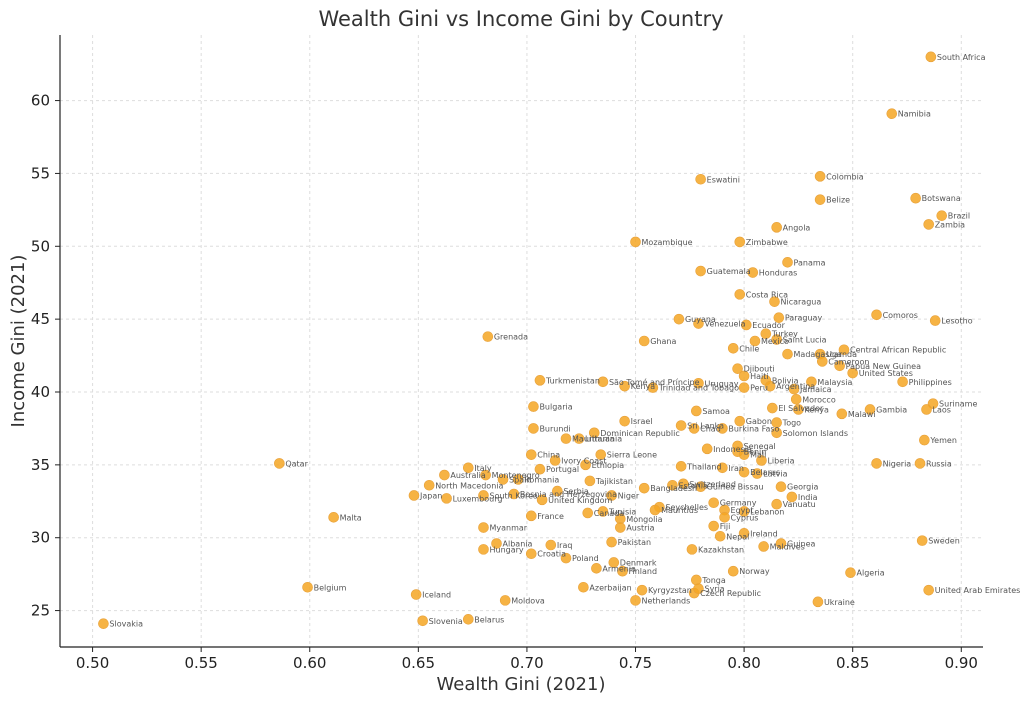  Describe the element at coordinates (897, 463) in the screenshot. I see `point-label: Nigeria` at that location.